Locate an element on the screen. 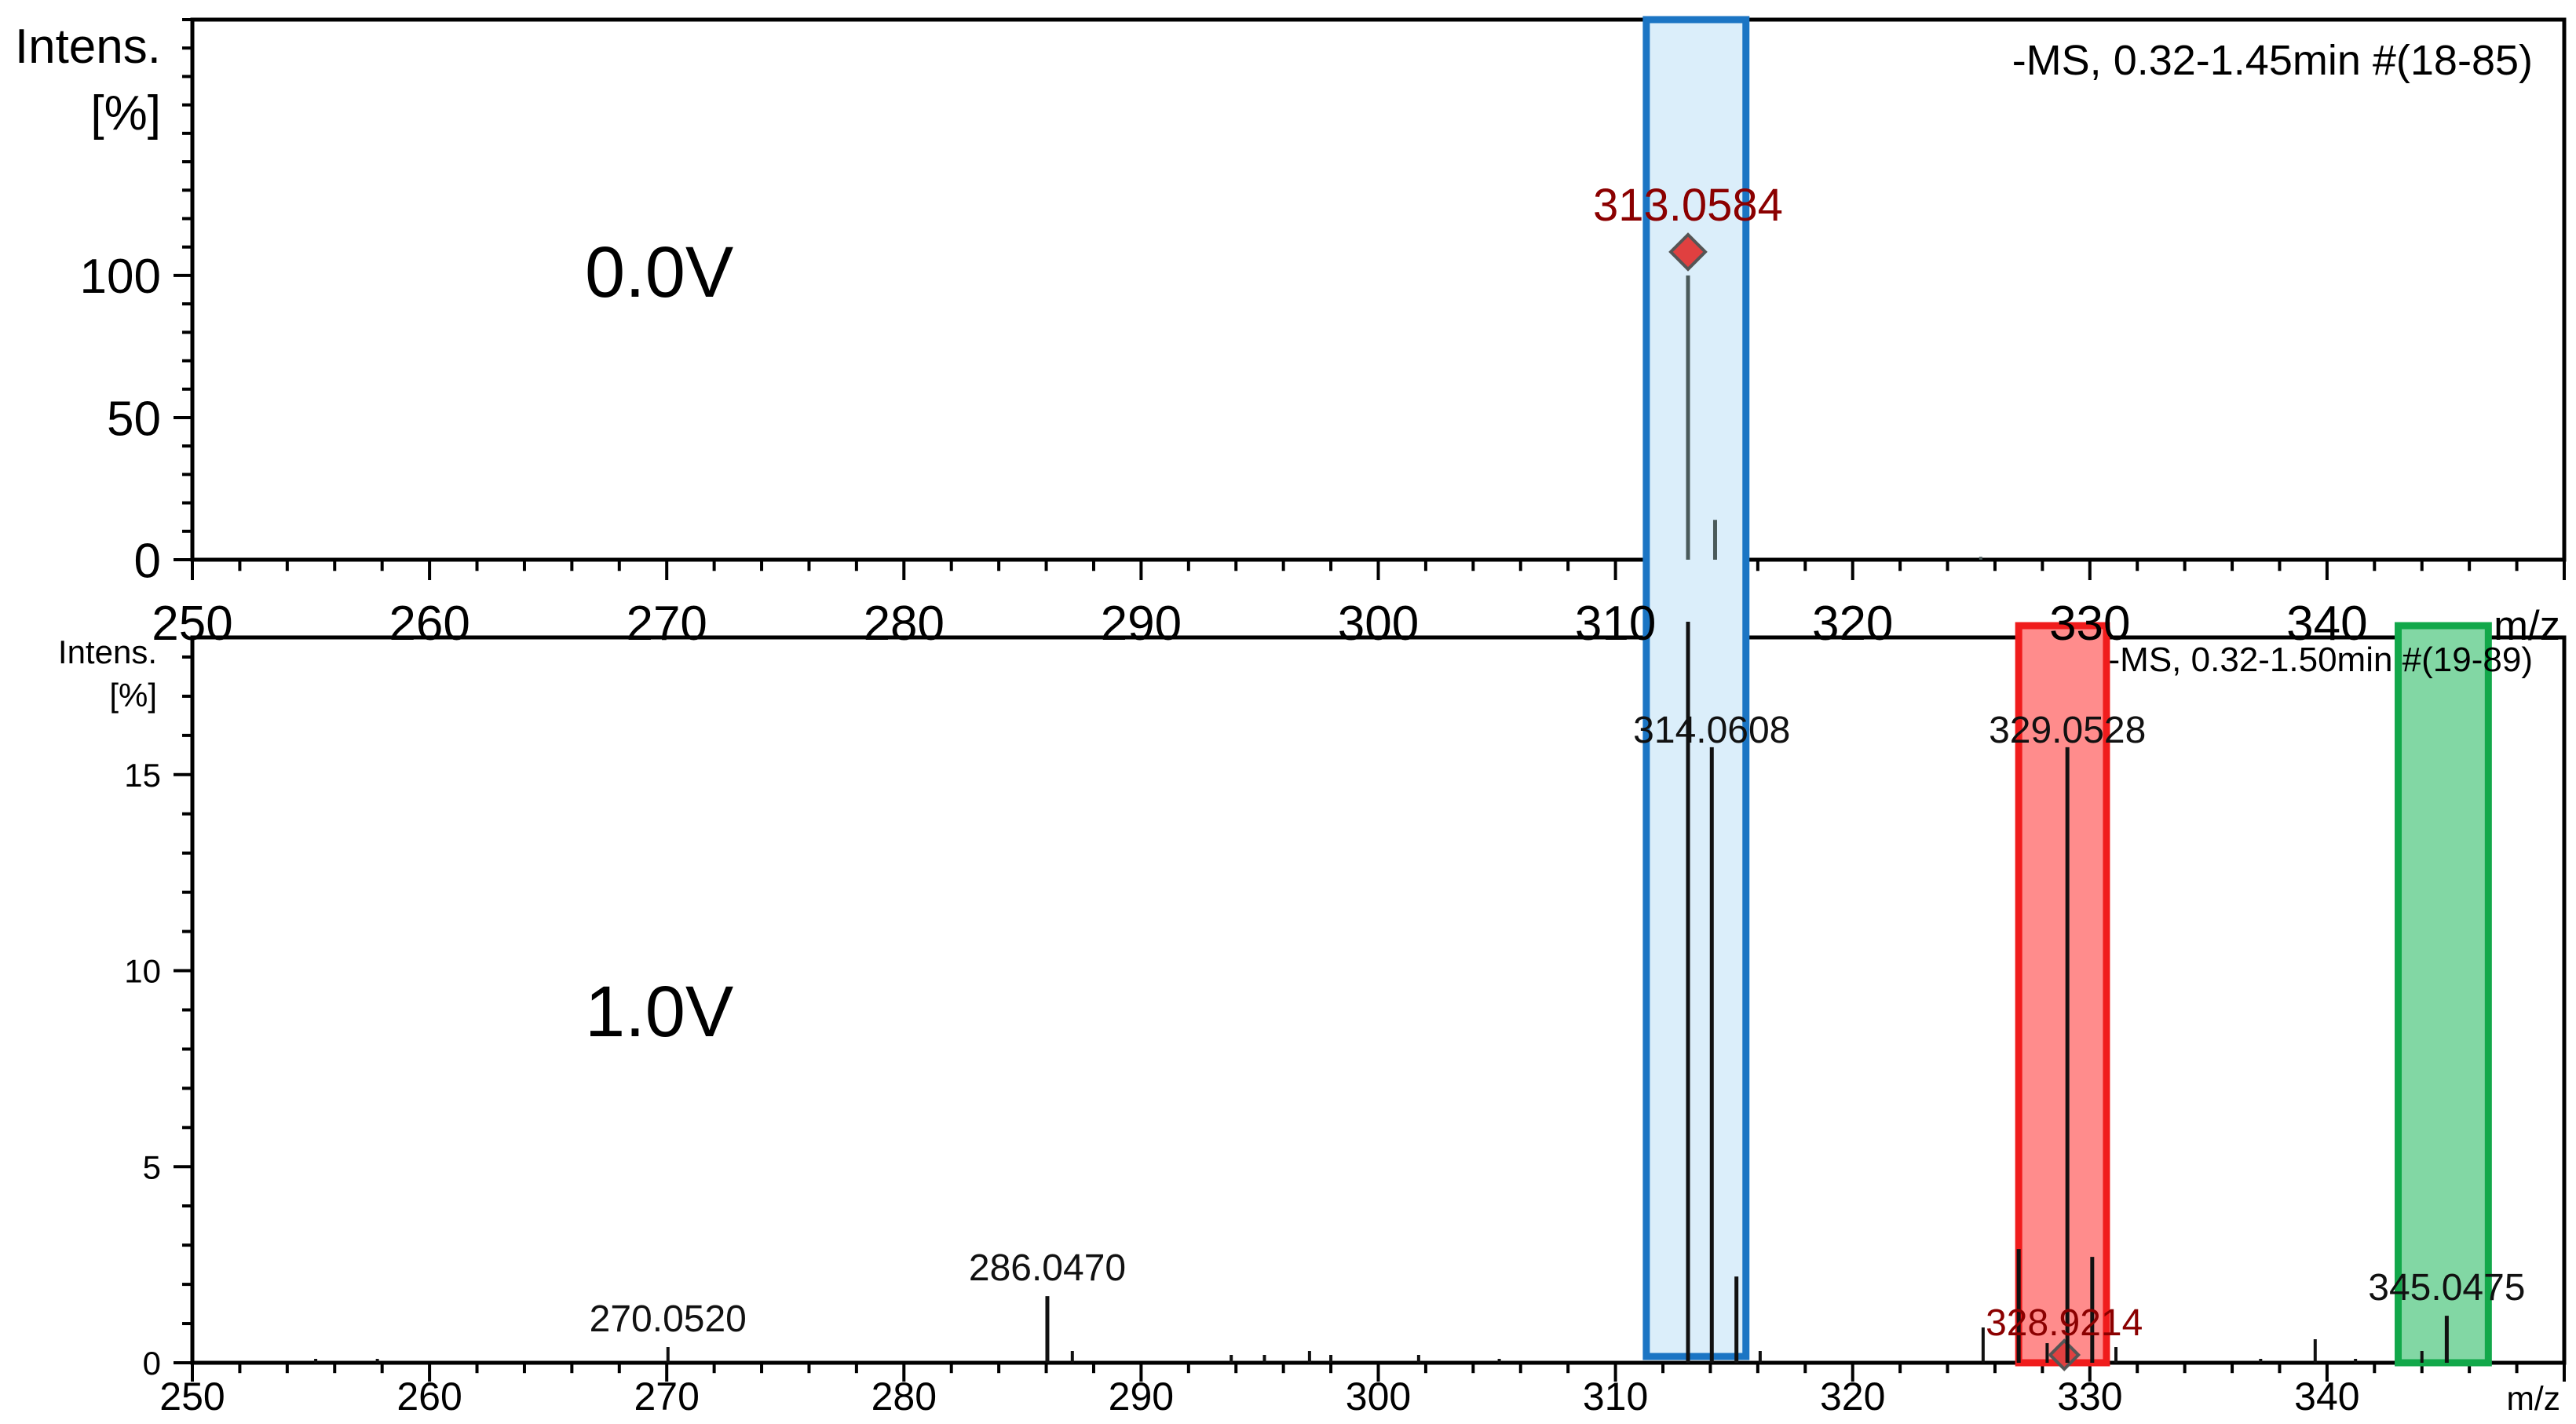 The height and width of the screenshot is (1424, 2576). top-x-tick-label: 260 is located at coordinates (430, 624).